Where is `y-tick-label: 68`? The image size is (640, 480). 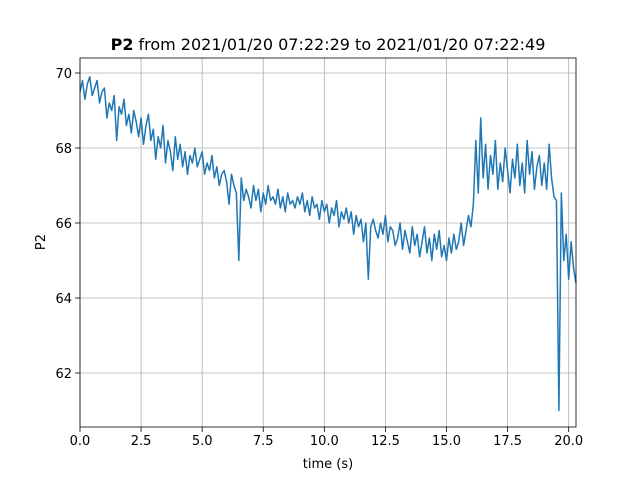 y-tick-label: 68 is located at coordinates (63, 149).